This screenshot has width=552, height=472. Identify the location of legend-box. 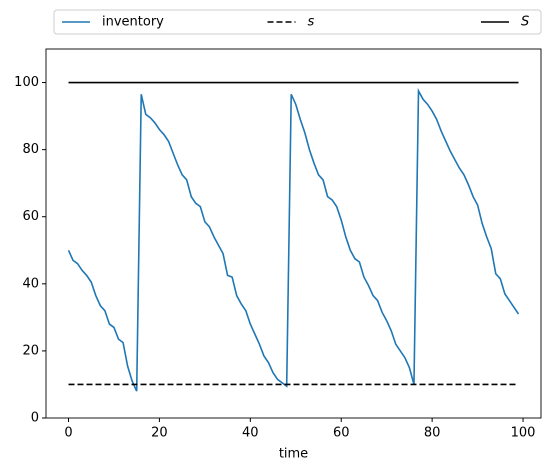
(297, 22).